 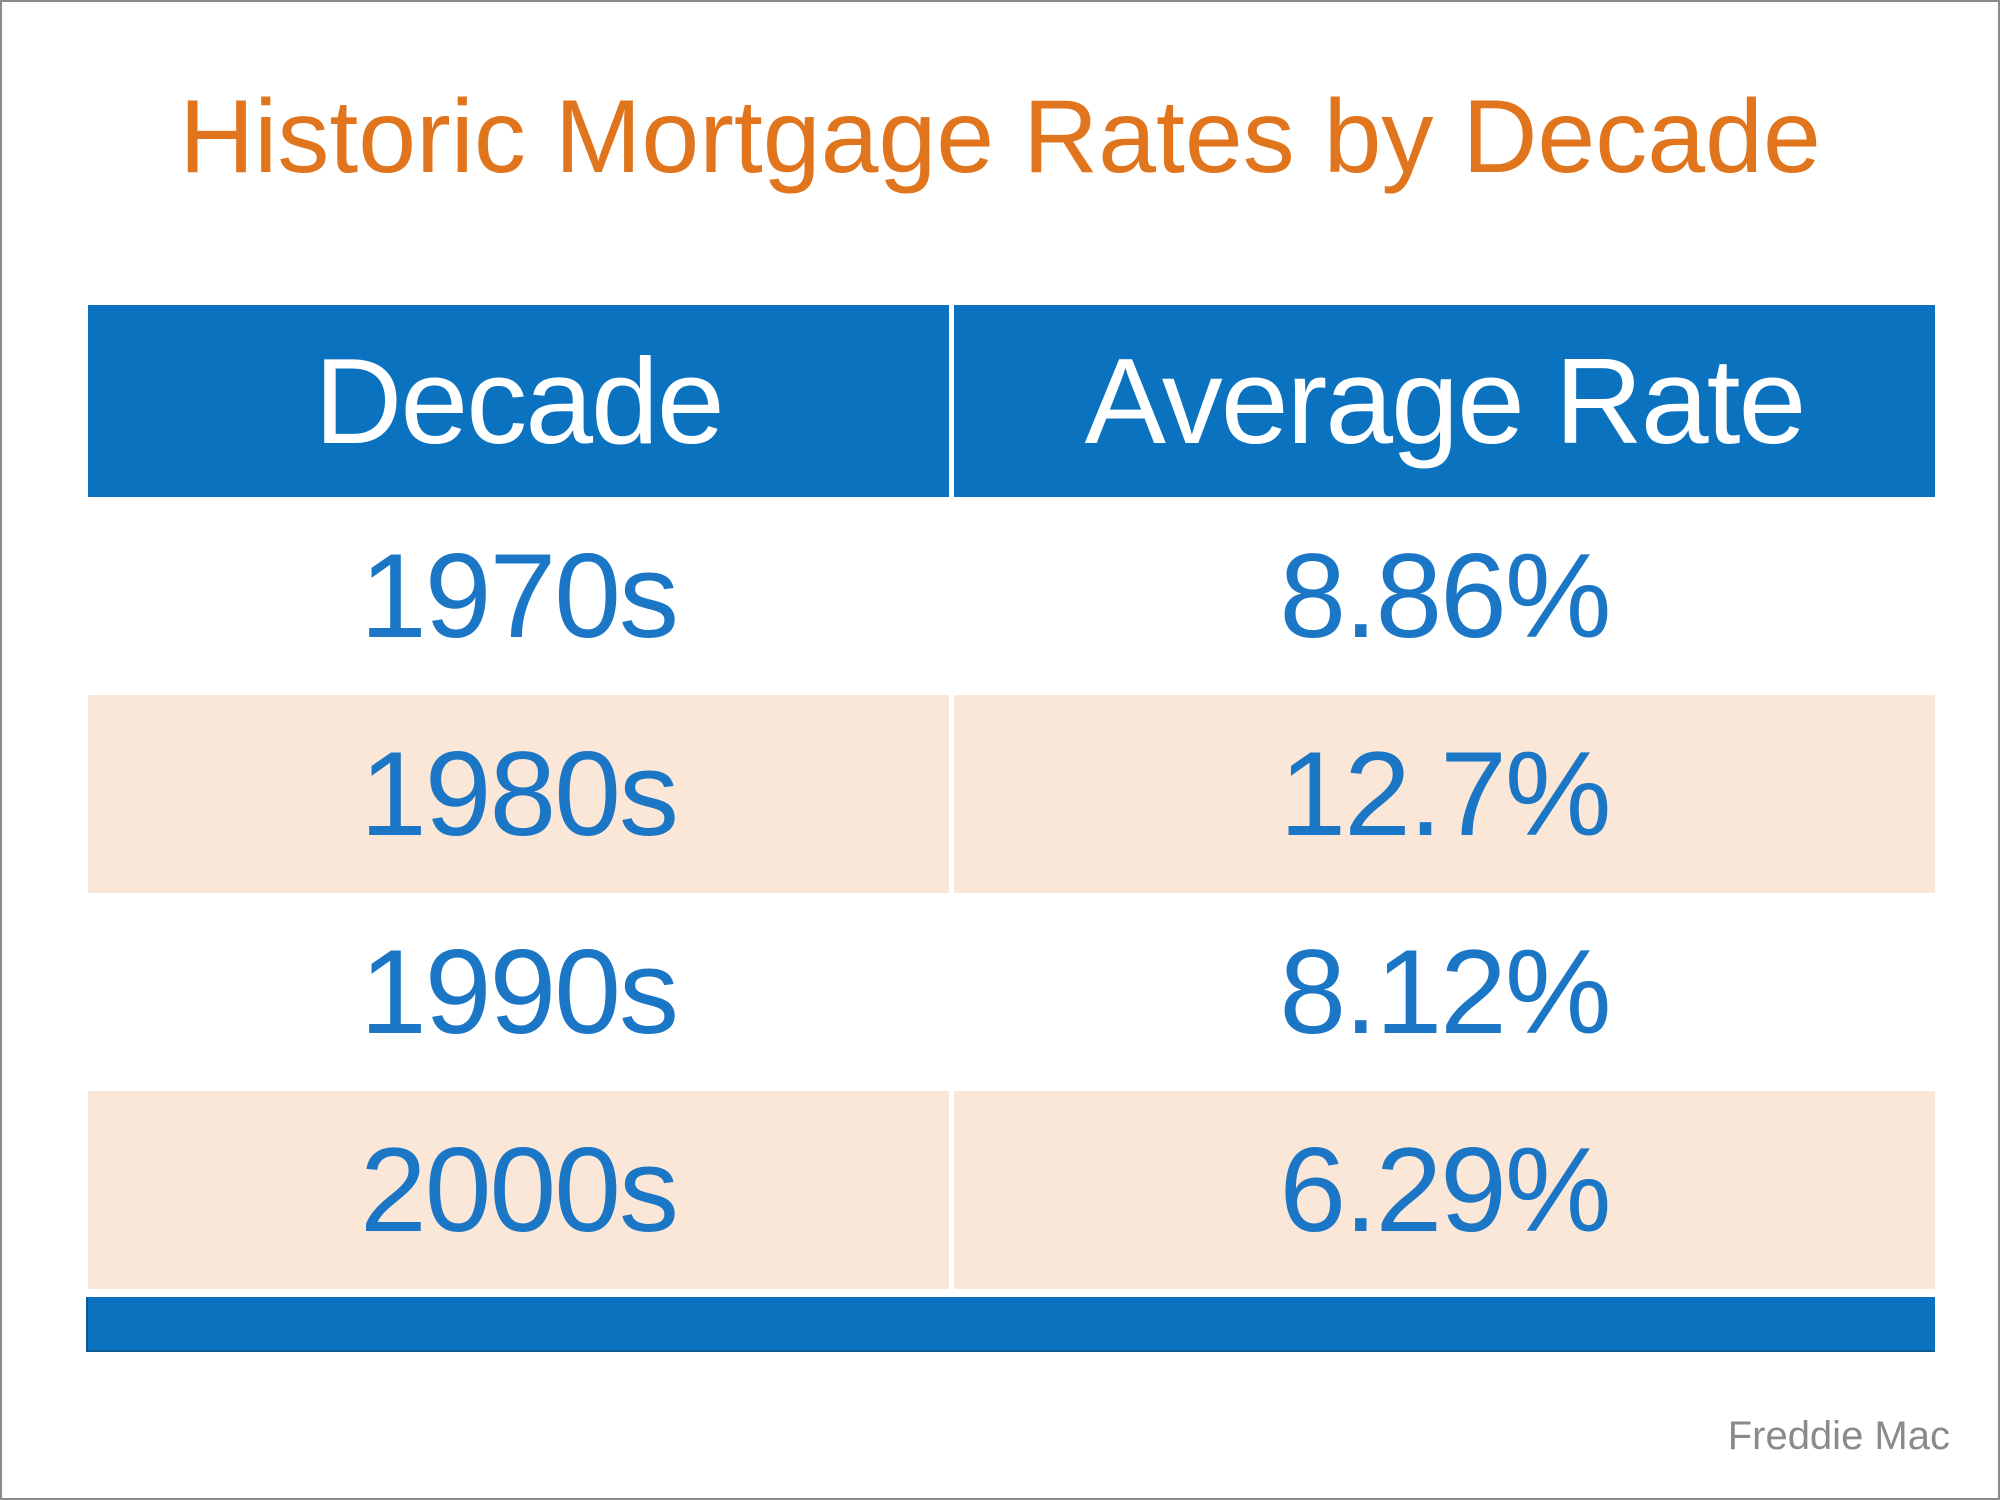 What do you see at coordinates (1445, 1190) in the screenshot?
I see `rate-cell: 6.29%` at bounding box center [1445, 1190].